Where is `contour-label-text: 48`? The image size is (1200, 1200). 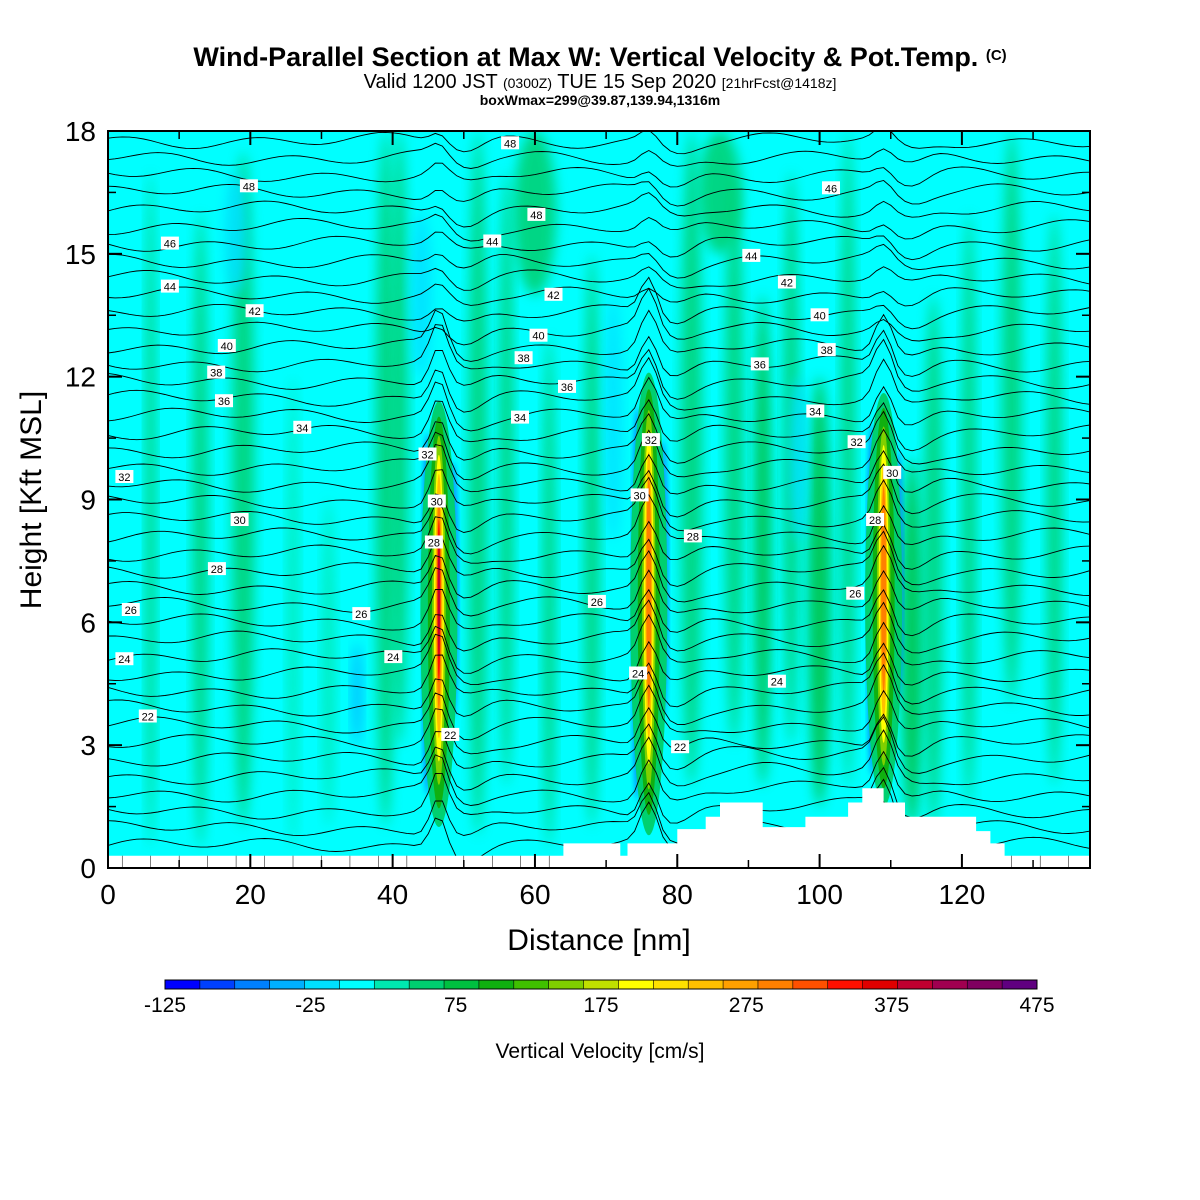 contour-label-text: 48 is located at coordinates (249, 187).